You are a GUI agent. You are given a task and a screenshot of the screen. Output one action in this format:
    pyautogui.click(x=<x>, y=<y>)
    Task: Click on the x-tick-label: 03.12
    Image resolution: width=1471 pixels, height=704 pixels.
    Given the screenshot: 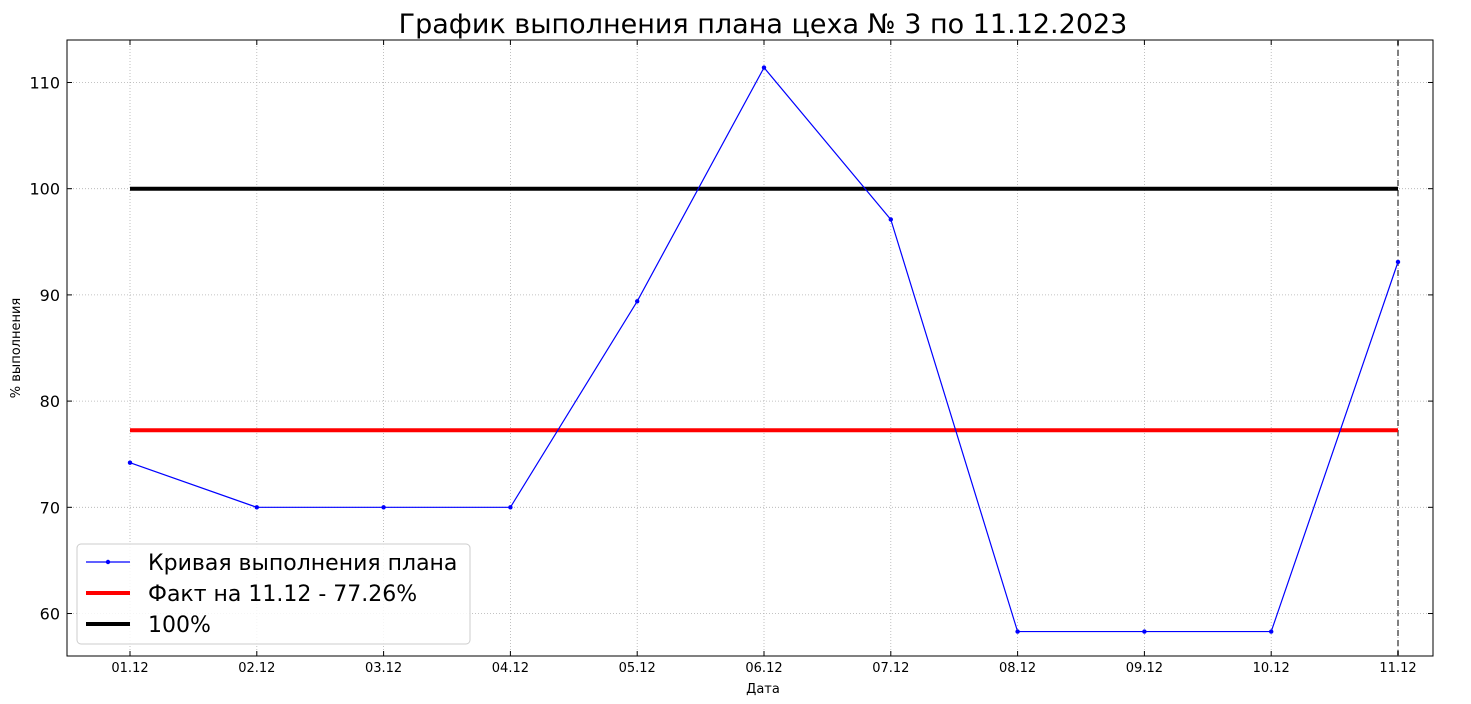 What is the action you would take?
    pyautogui.click(x=383, y=668)
    